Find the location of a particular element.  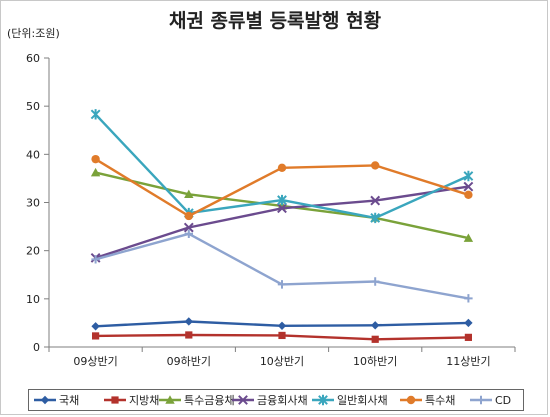

y-tick-label: 40 is located at coordinates (33, 154).